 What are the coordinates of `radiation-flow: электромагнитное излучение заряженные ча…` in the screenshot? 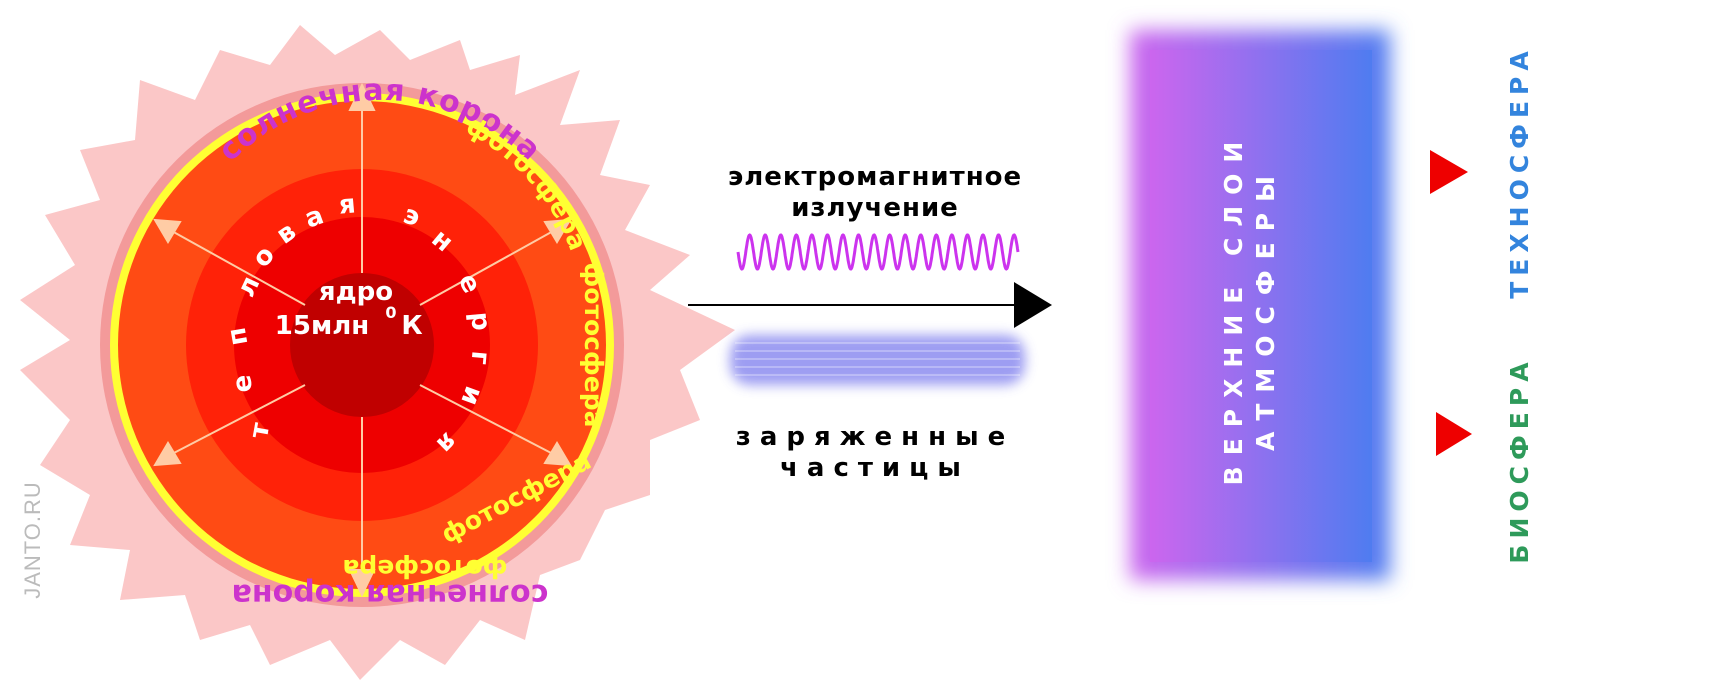 It's located at (870, 322).